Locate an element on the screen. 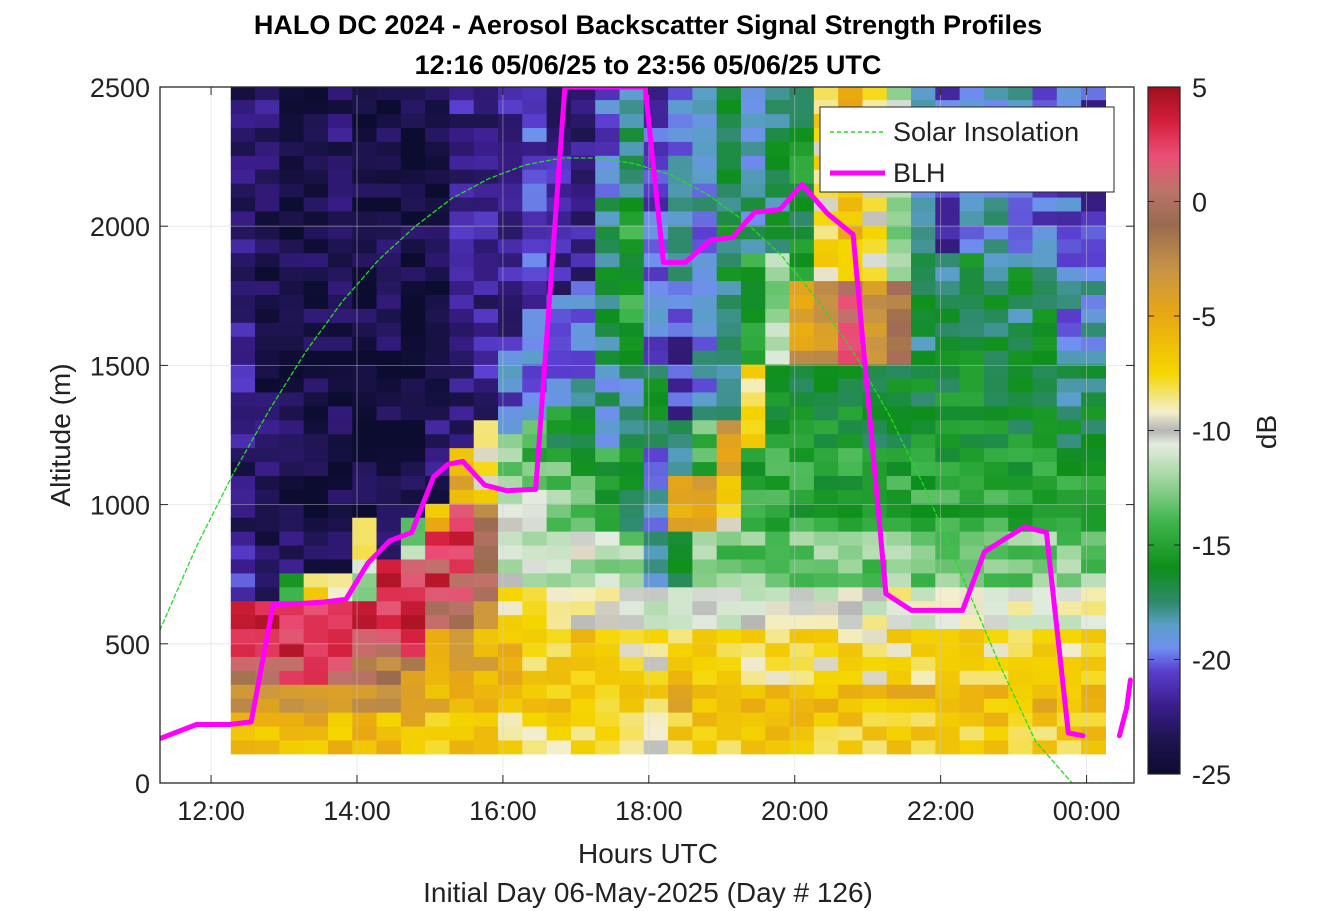 This screenshot has height=911, width=1343. colorbar-ticks: 50-5-10-15-20-25 is located at coordinates (1189, 431).